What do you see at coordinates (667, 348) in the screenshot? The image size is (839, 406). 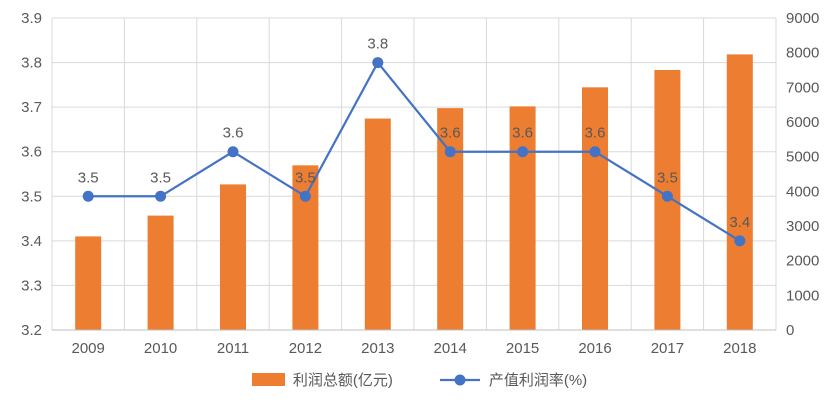 I see `x-axis-category-label: 2017` at bounding box center [667, 348].